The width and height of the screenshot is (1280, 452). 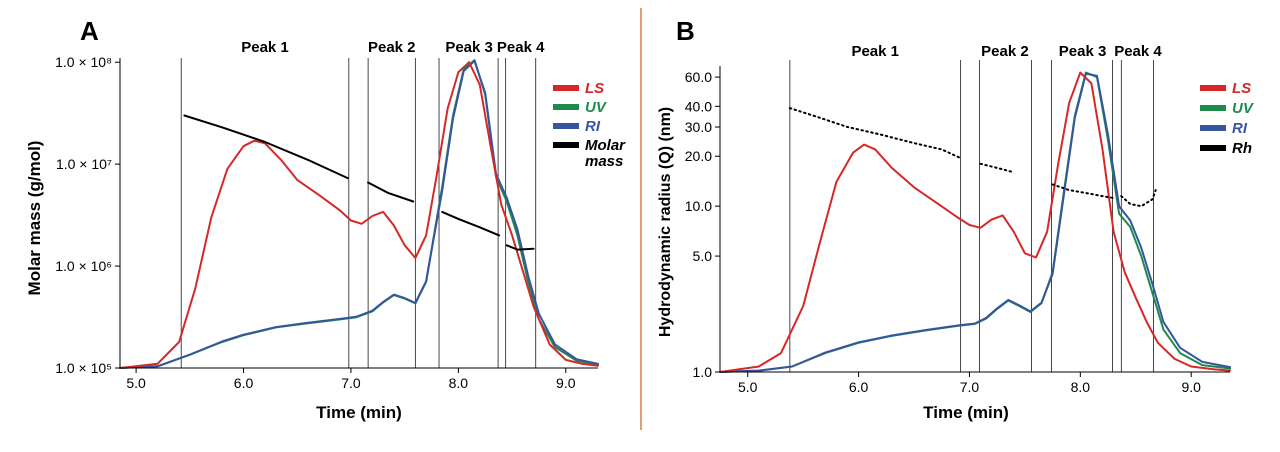 What do you see at coordinates (84, 164) in the screenshot?
I see `y-tick-label: 1.0 × 10⁷` at bounding box center [84, 164].